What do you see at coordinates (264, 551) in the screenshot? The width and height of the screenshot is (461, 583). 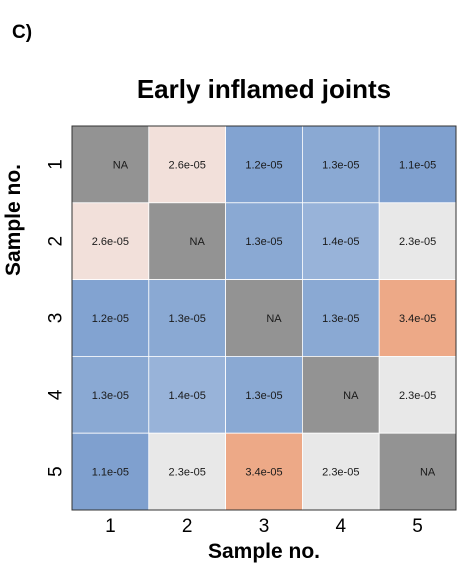 I see `x-axis-label: Sample no.` at bounding box center [264, 551].